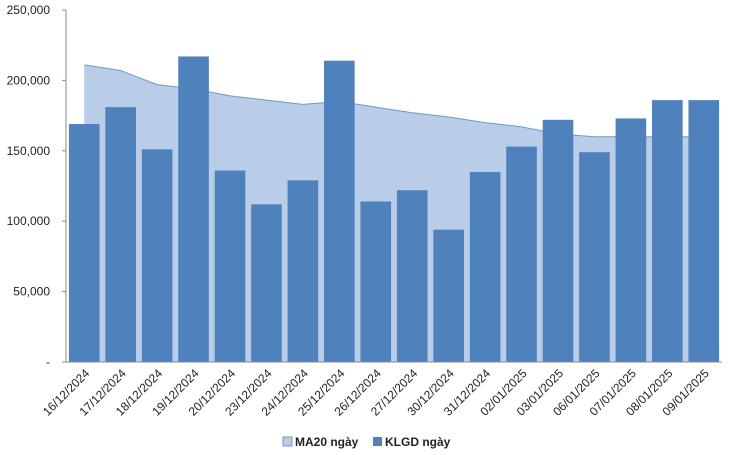 The height and width of the screenshot is (455, 731). What do you see at coordinates (418, 442) in the screenshot?
I see `legend-label-klgd: KLGD ngày` at bounding box center [418, 442].